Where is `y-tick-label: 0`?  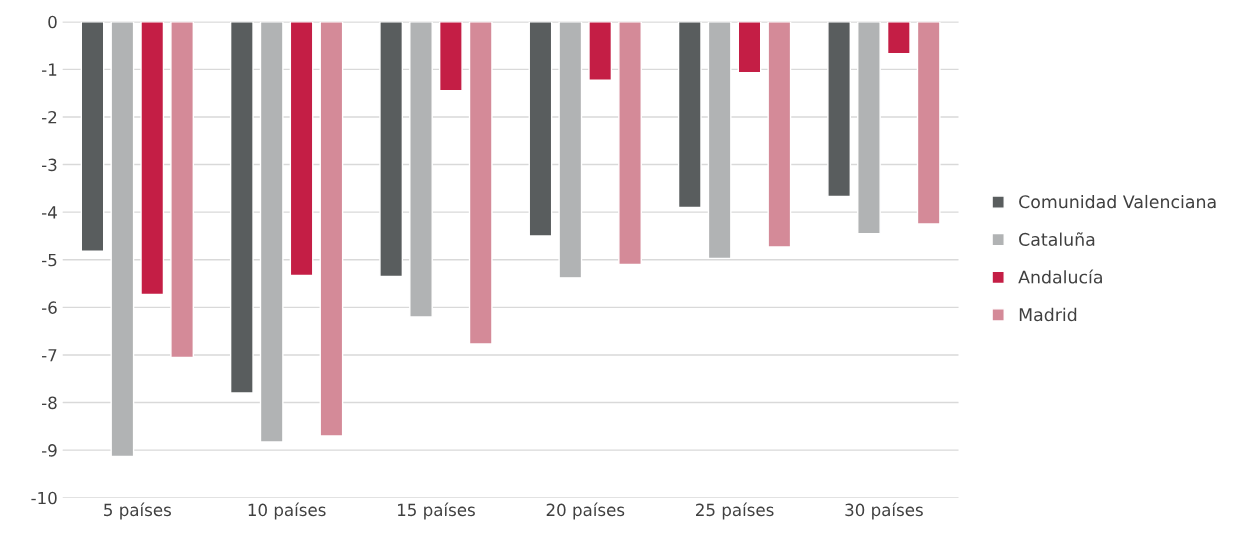
y-tick-label: 0 is located at coordinates (52, 22).